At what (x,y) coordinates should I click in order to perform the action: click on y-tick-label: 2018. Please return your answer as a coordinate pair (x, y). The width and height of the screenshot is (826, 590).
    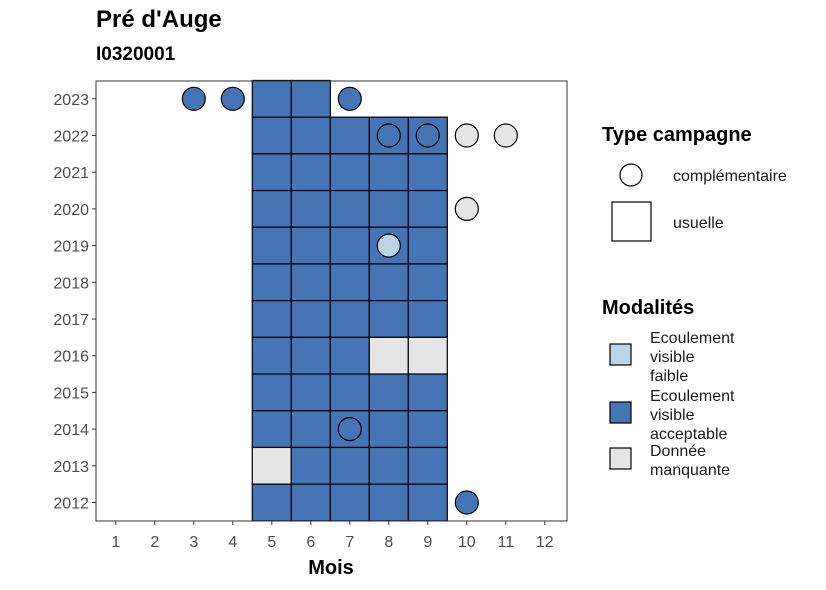
    Looking at the image, I should click on (71, 283).